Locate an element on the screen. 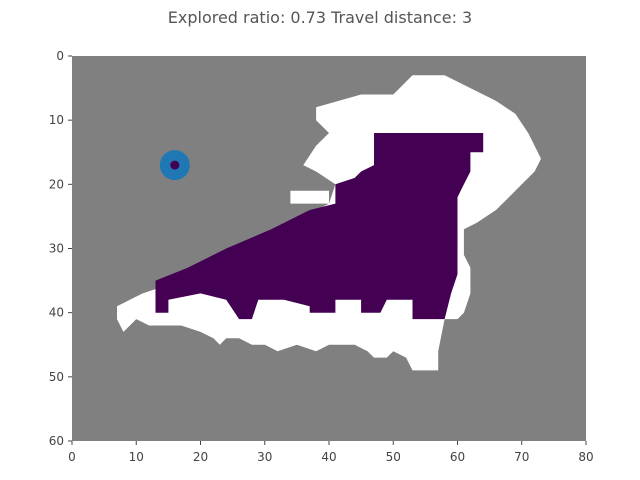 The image size is (640, 480). x-tick-label: 80 is located at coordinates (585, 457).